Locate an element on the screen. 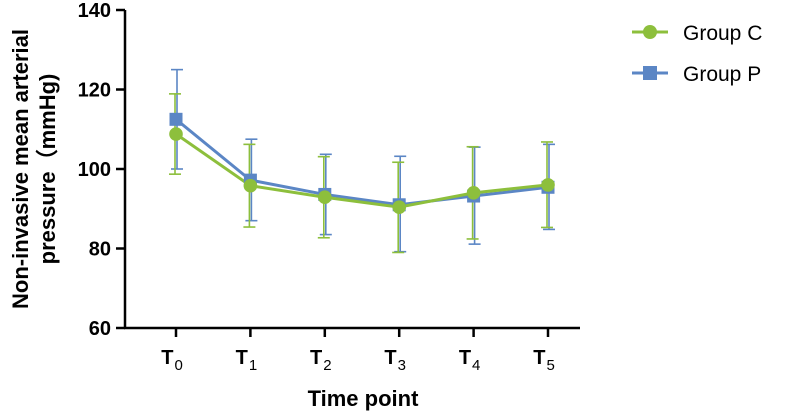 The height and width of the screenshot is (416, 786). legend-item-group-c: Group C is located at coordinates (697, 33).